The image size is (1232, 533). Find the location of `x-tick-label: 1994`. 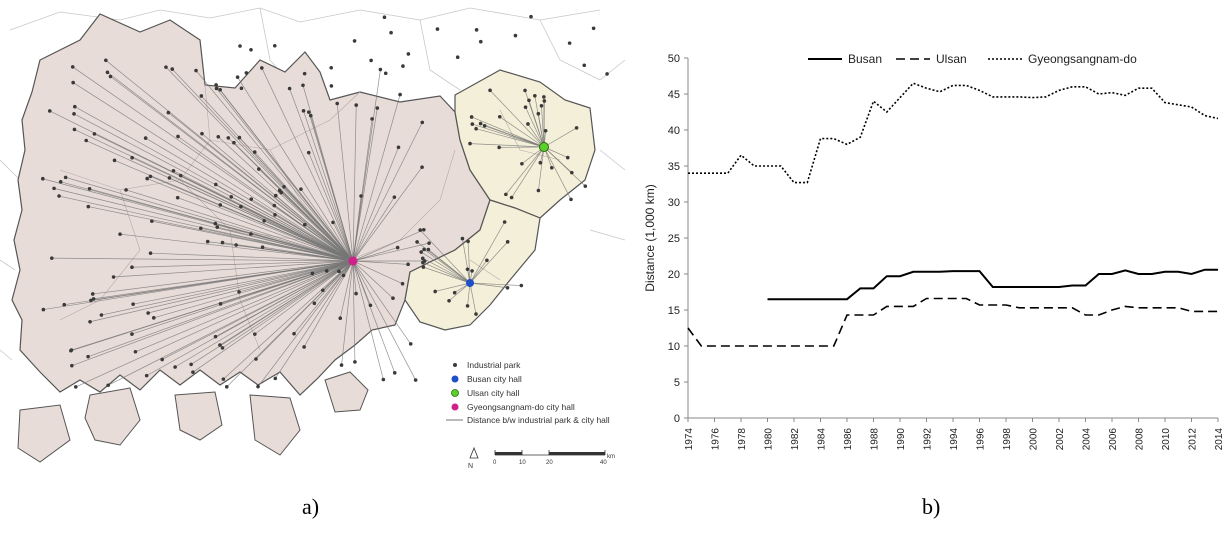

x-tick-label: 1994 is located at coordinates (954, 439).